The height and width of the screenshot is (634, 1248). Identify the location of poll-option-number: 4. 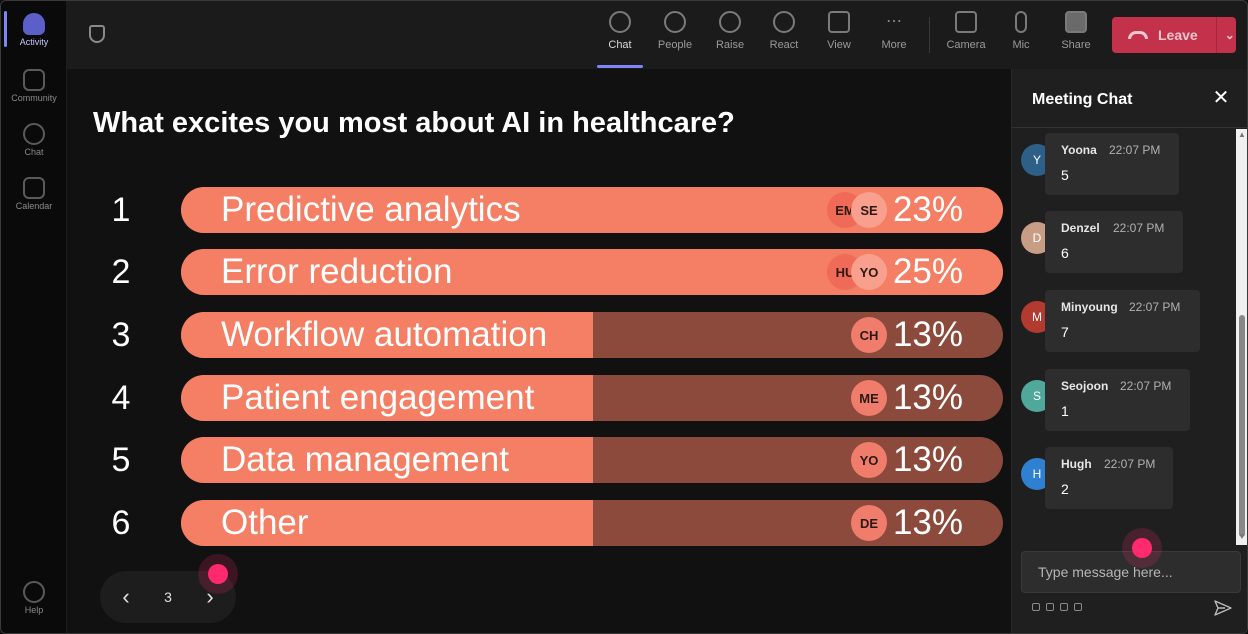
(121, 398).